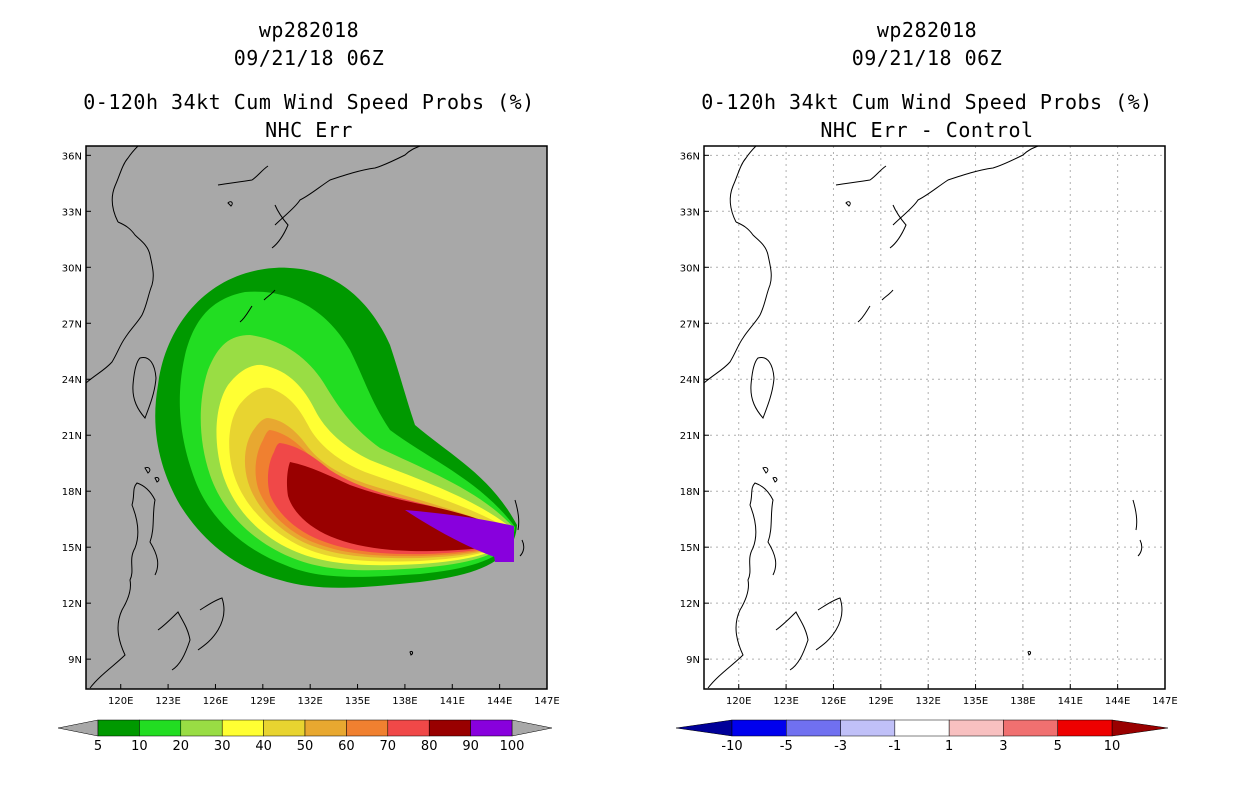 This screenshot has height=800, width=1236. I want to click on right-title-storm-id: wp282018, so click(927, 30).